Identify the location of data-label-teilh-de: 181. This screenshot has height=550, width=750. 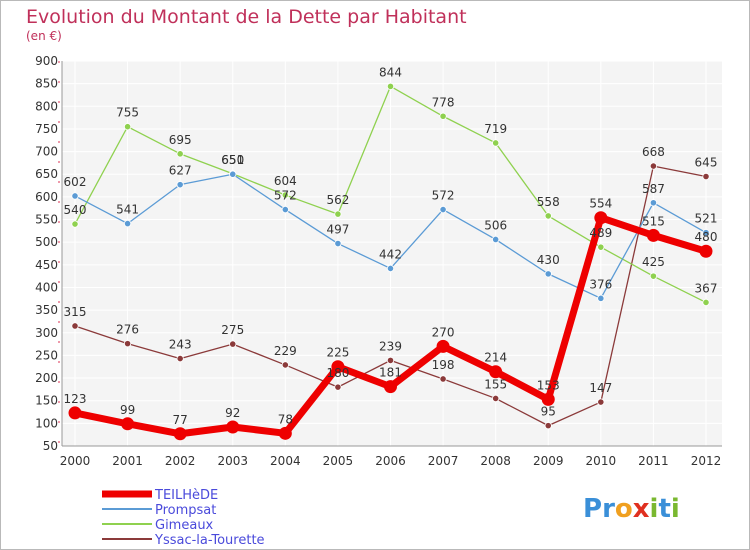
(390, 373).